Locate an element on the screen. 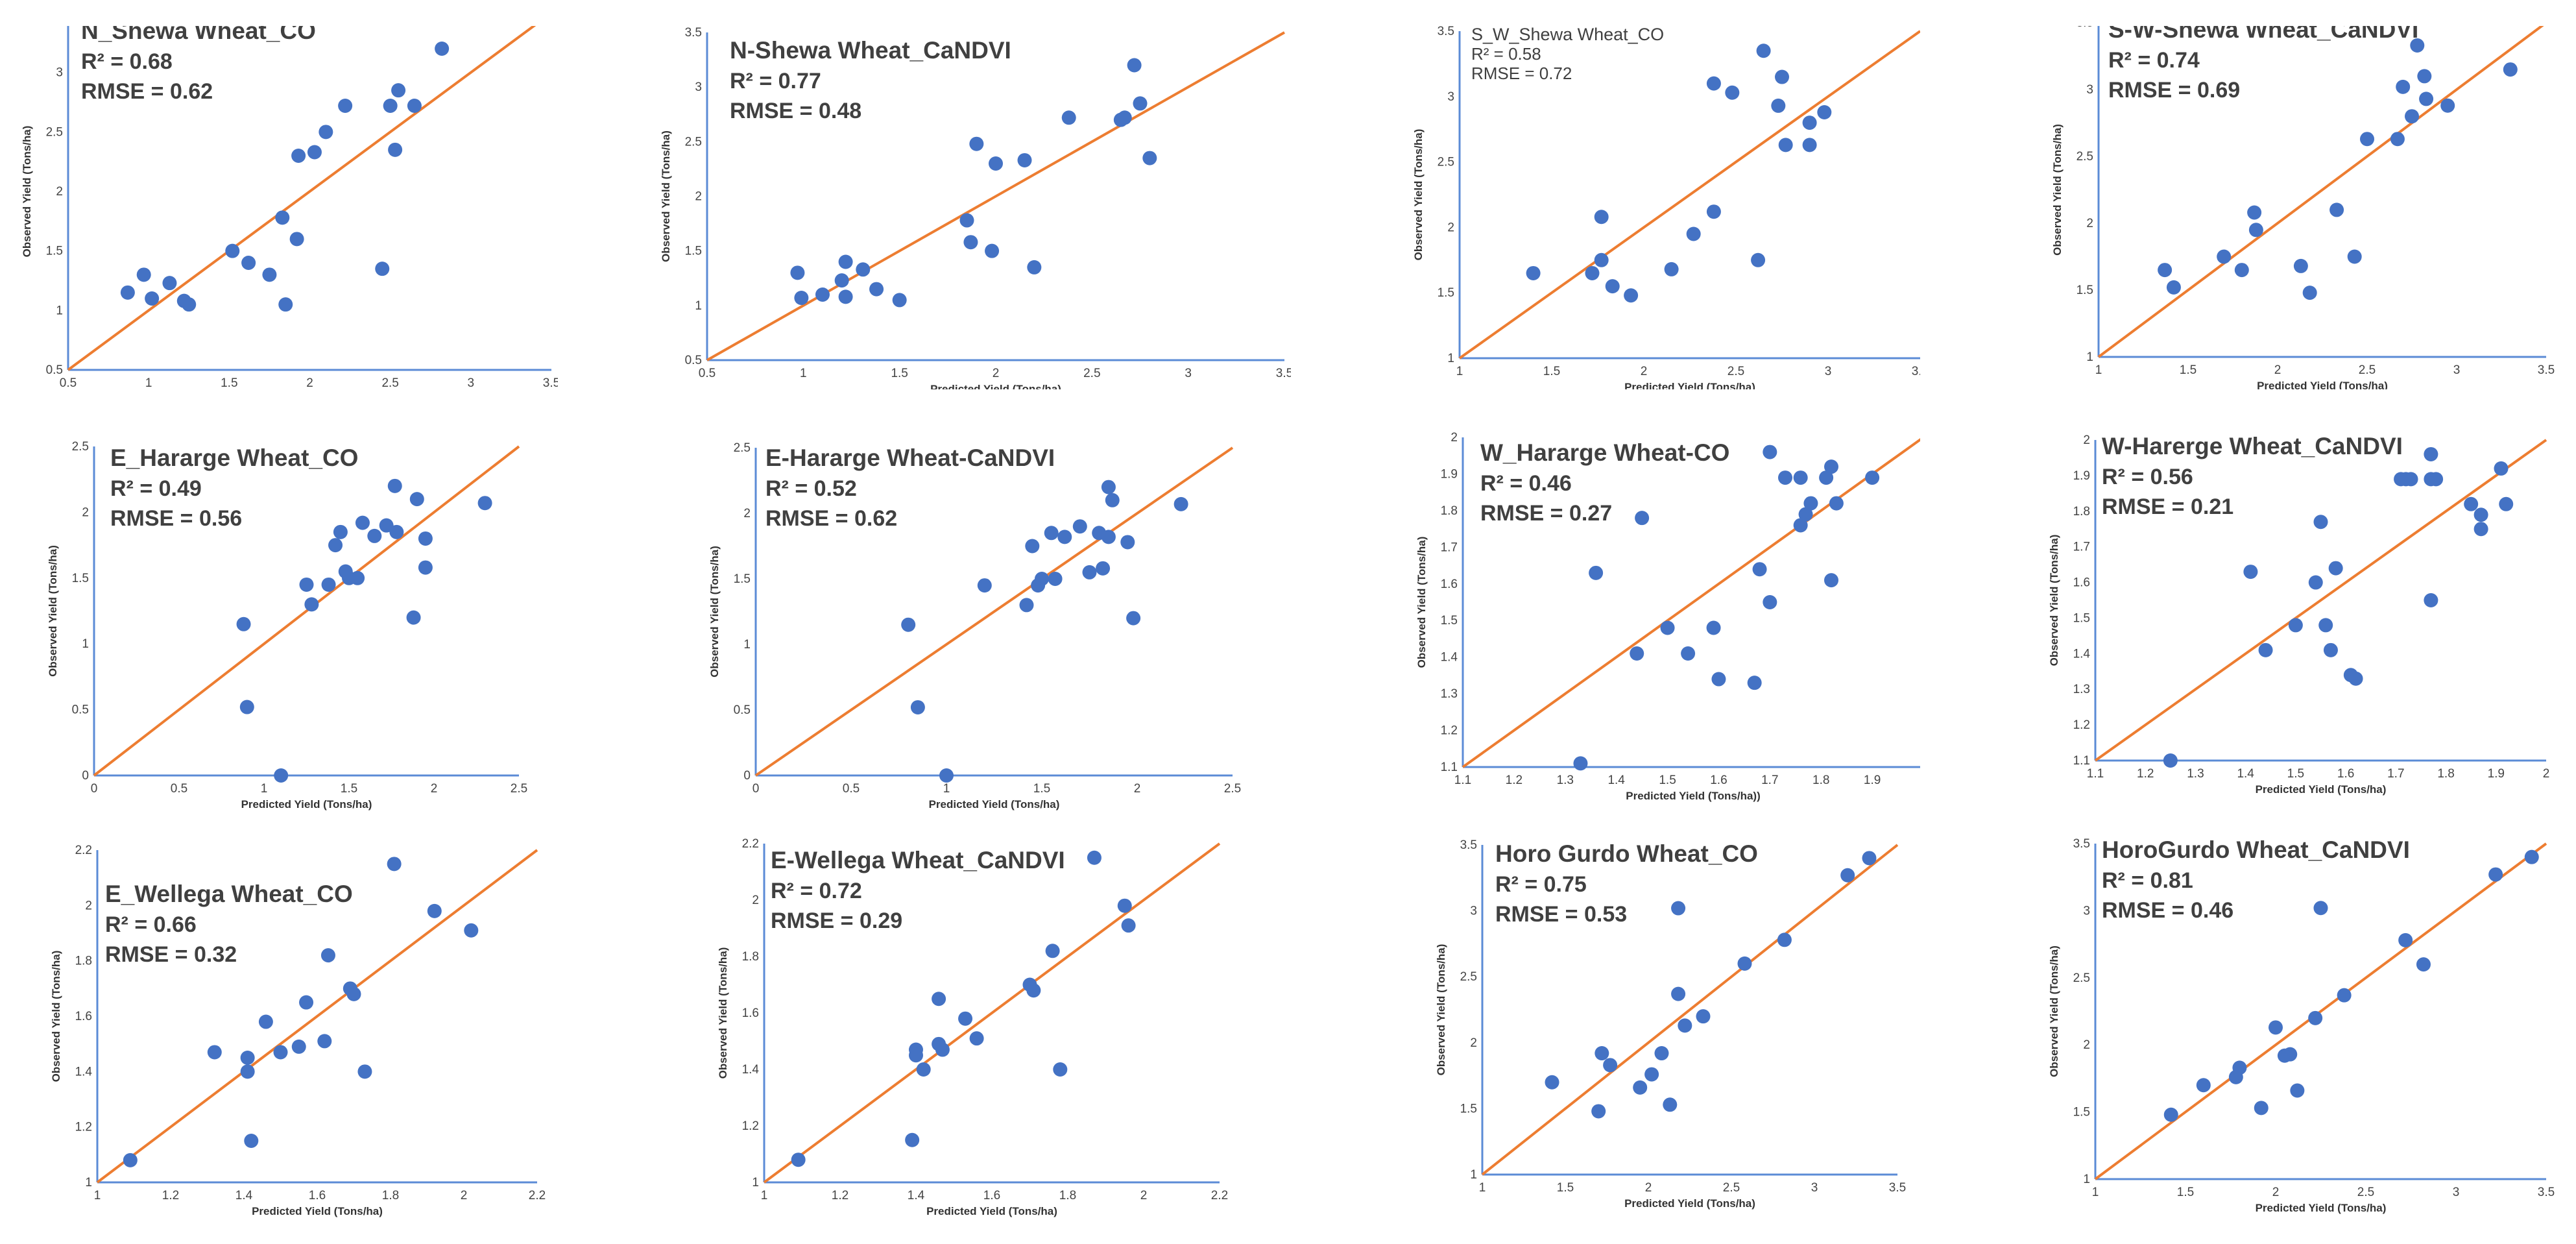 The height and width of the screenshot is (1244, 2576). x-axis-label: Predicted Yield (Tons/ha)) is located at coordinates (1693, 796).